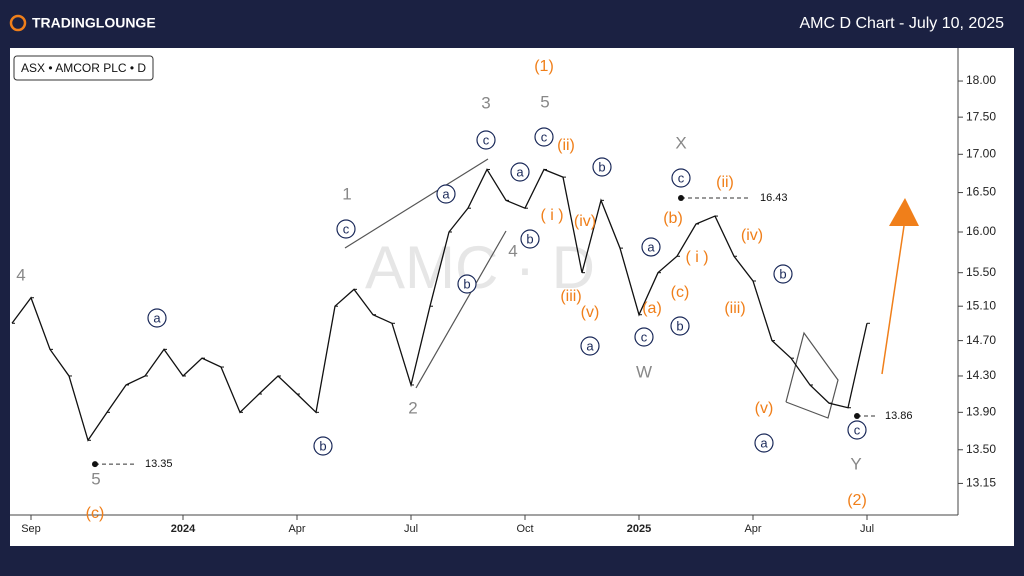  What do you see at coordinates (981, 305) in the screenshot?
I see `y-tick-label: 15.10` at bounding box center [981, 305].